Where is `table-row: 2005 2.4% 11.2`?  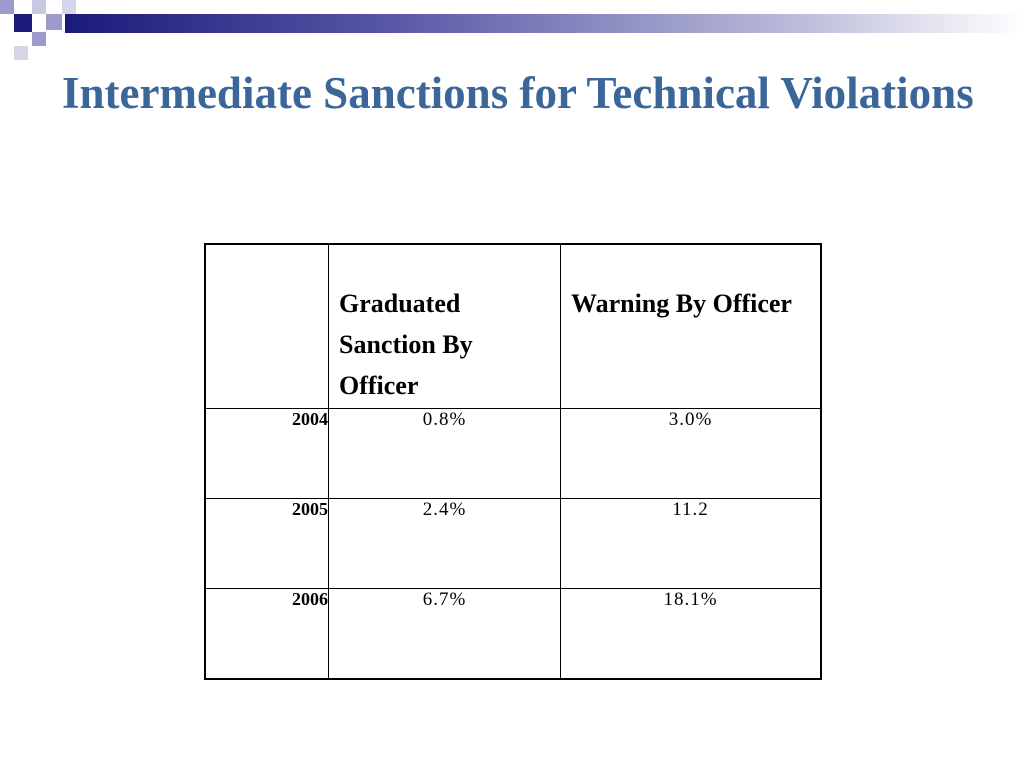
table-row: 2005 2.4% 11.2 is located at coordinates (513, 543).